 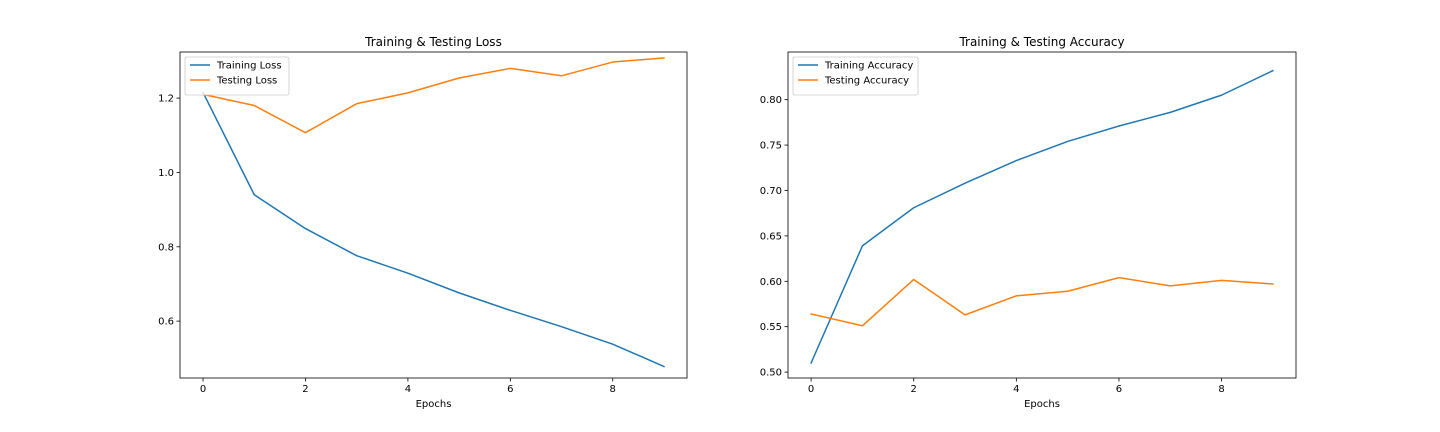 I want to click on accuracy-legend: Training Accuracy Testing Accuracy, so click(x=855, y=76).